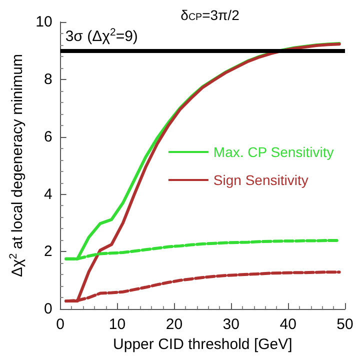 The image size is (357, 357). Describe the element at coordinates (174, 325) in the screenshot. I see `x-tick-label: 20` at that location.